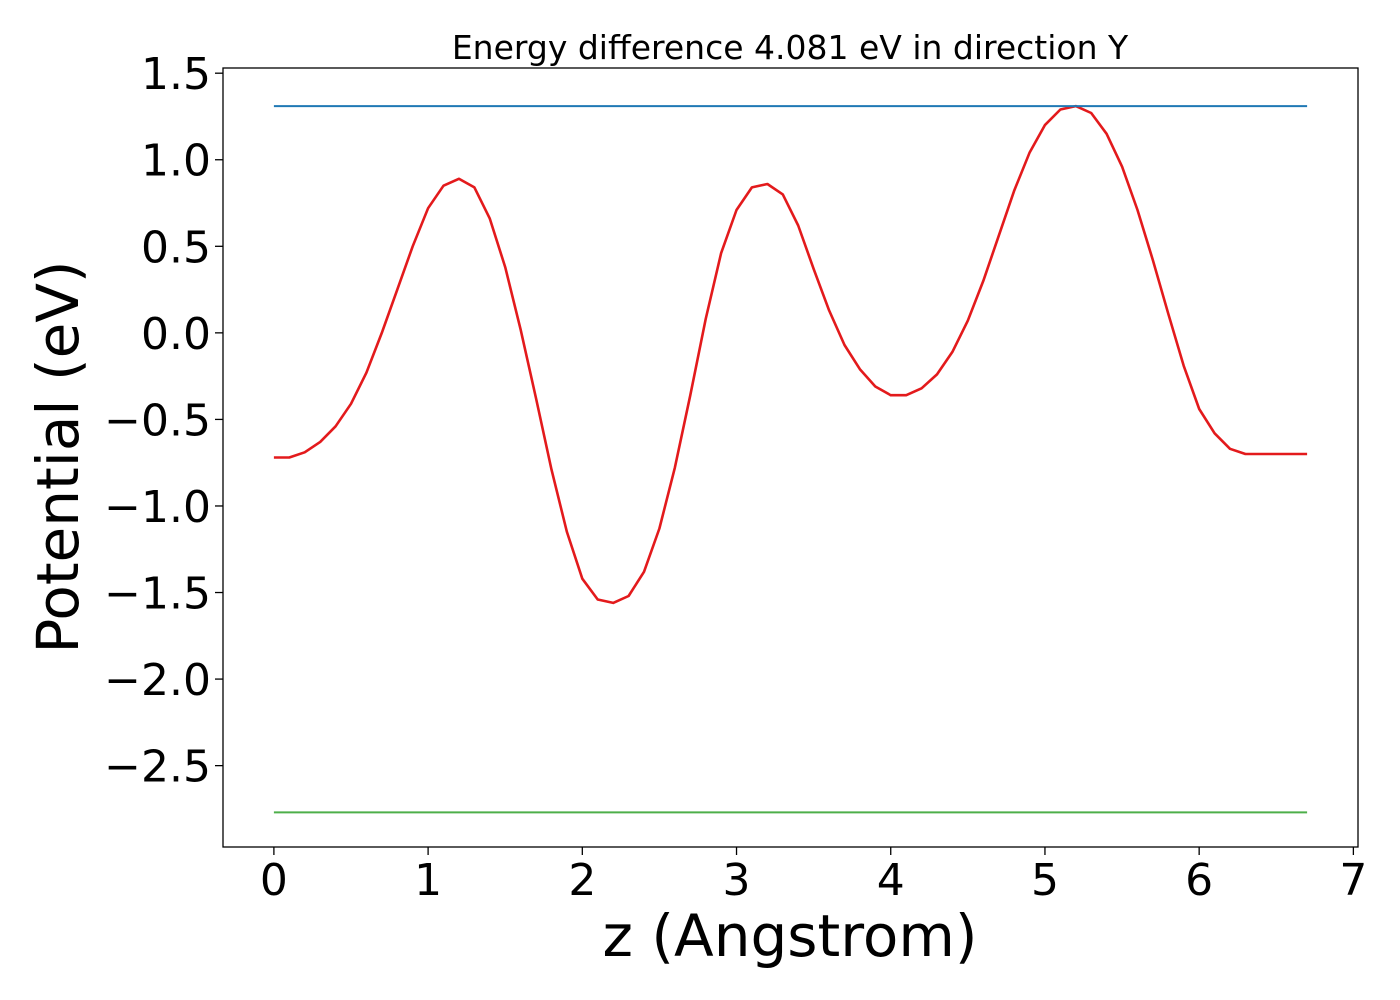 The height and width of the screenshot is (1000, 1400). What do you see at coordinates (176, 161) in the screenshot?
I see `y-tick-label: 1.0` at bounding box center [176, 161].